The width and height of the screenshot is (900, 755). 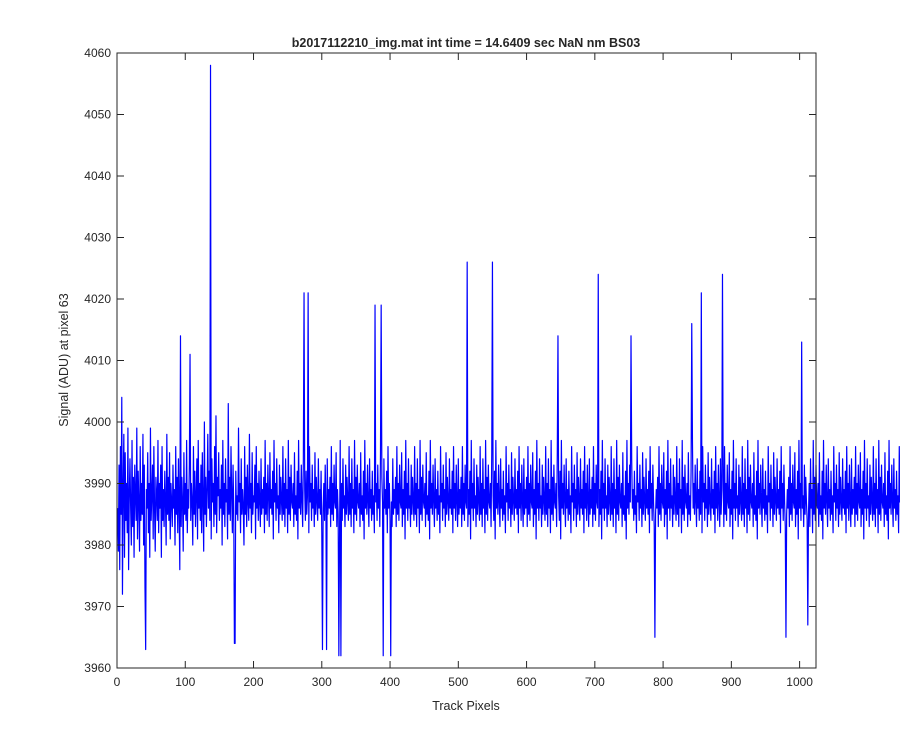 What do you see at coordinates (799, 682) in the screenshot?
I see `x-tick-label: 1000` at bounding box center [799, 682].